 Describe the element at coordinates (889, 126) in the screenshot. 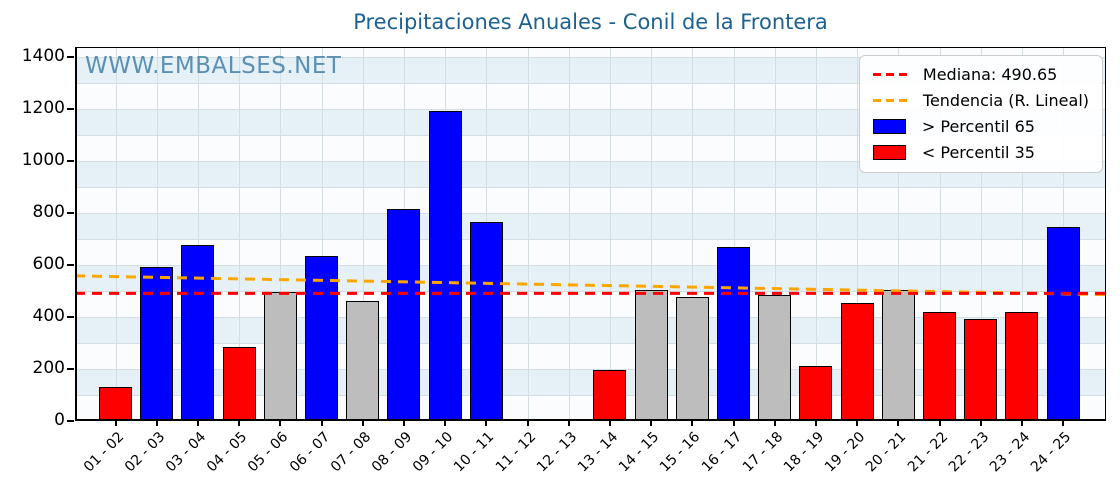

I see `legend-swatch-box` at that location.